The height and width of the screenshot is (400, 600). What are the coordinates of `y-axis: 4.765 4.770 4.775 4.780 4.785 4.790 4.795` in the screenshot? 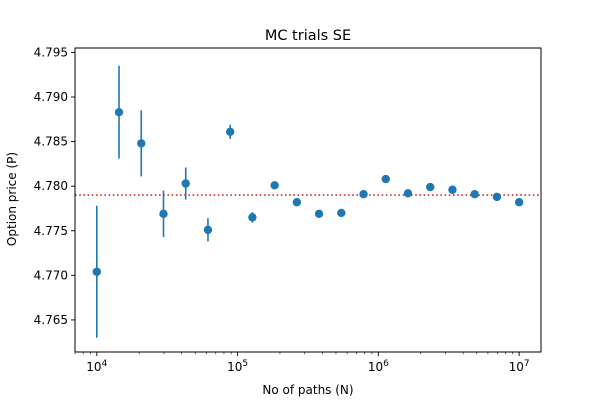 It's located at (54, 186).